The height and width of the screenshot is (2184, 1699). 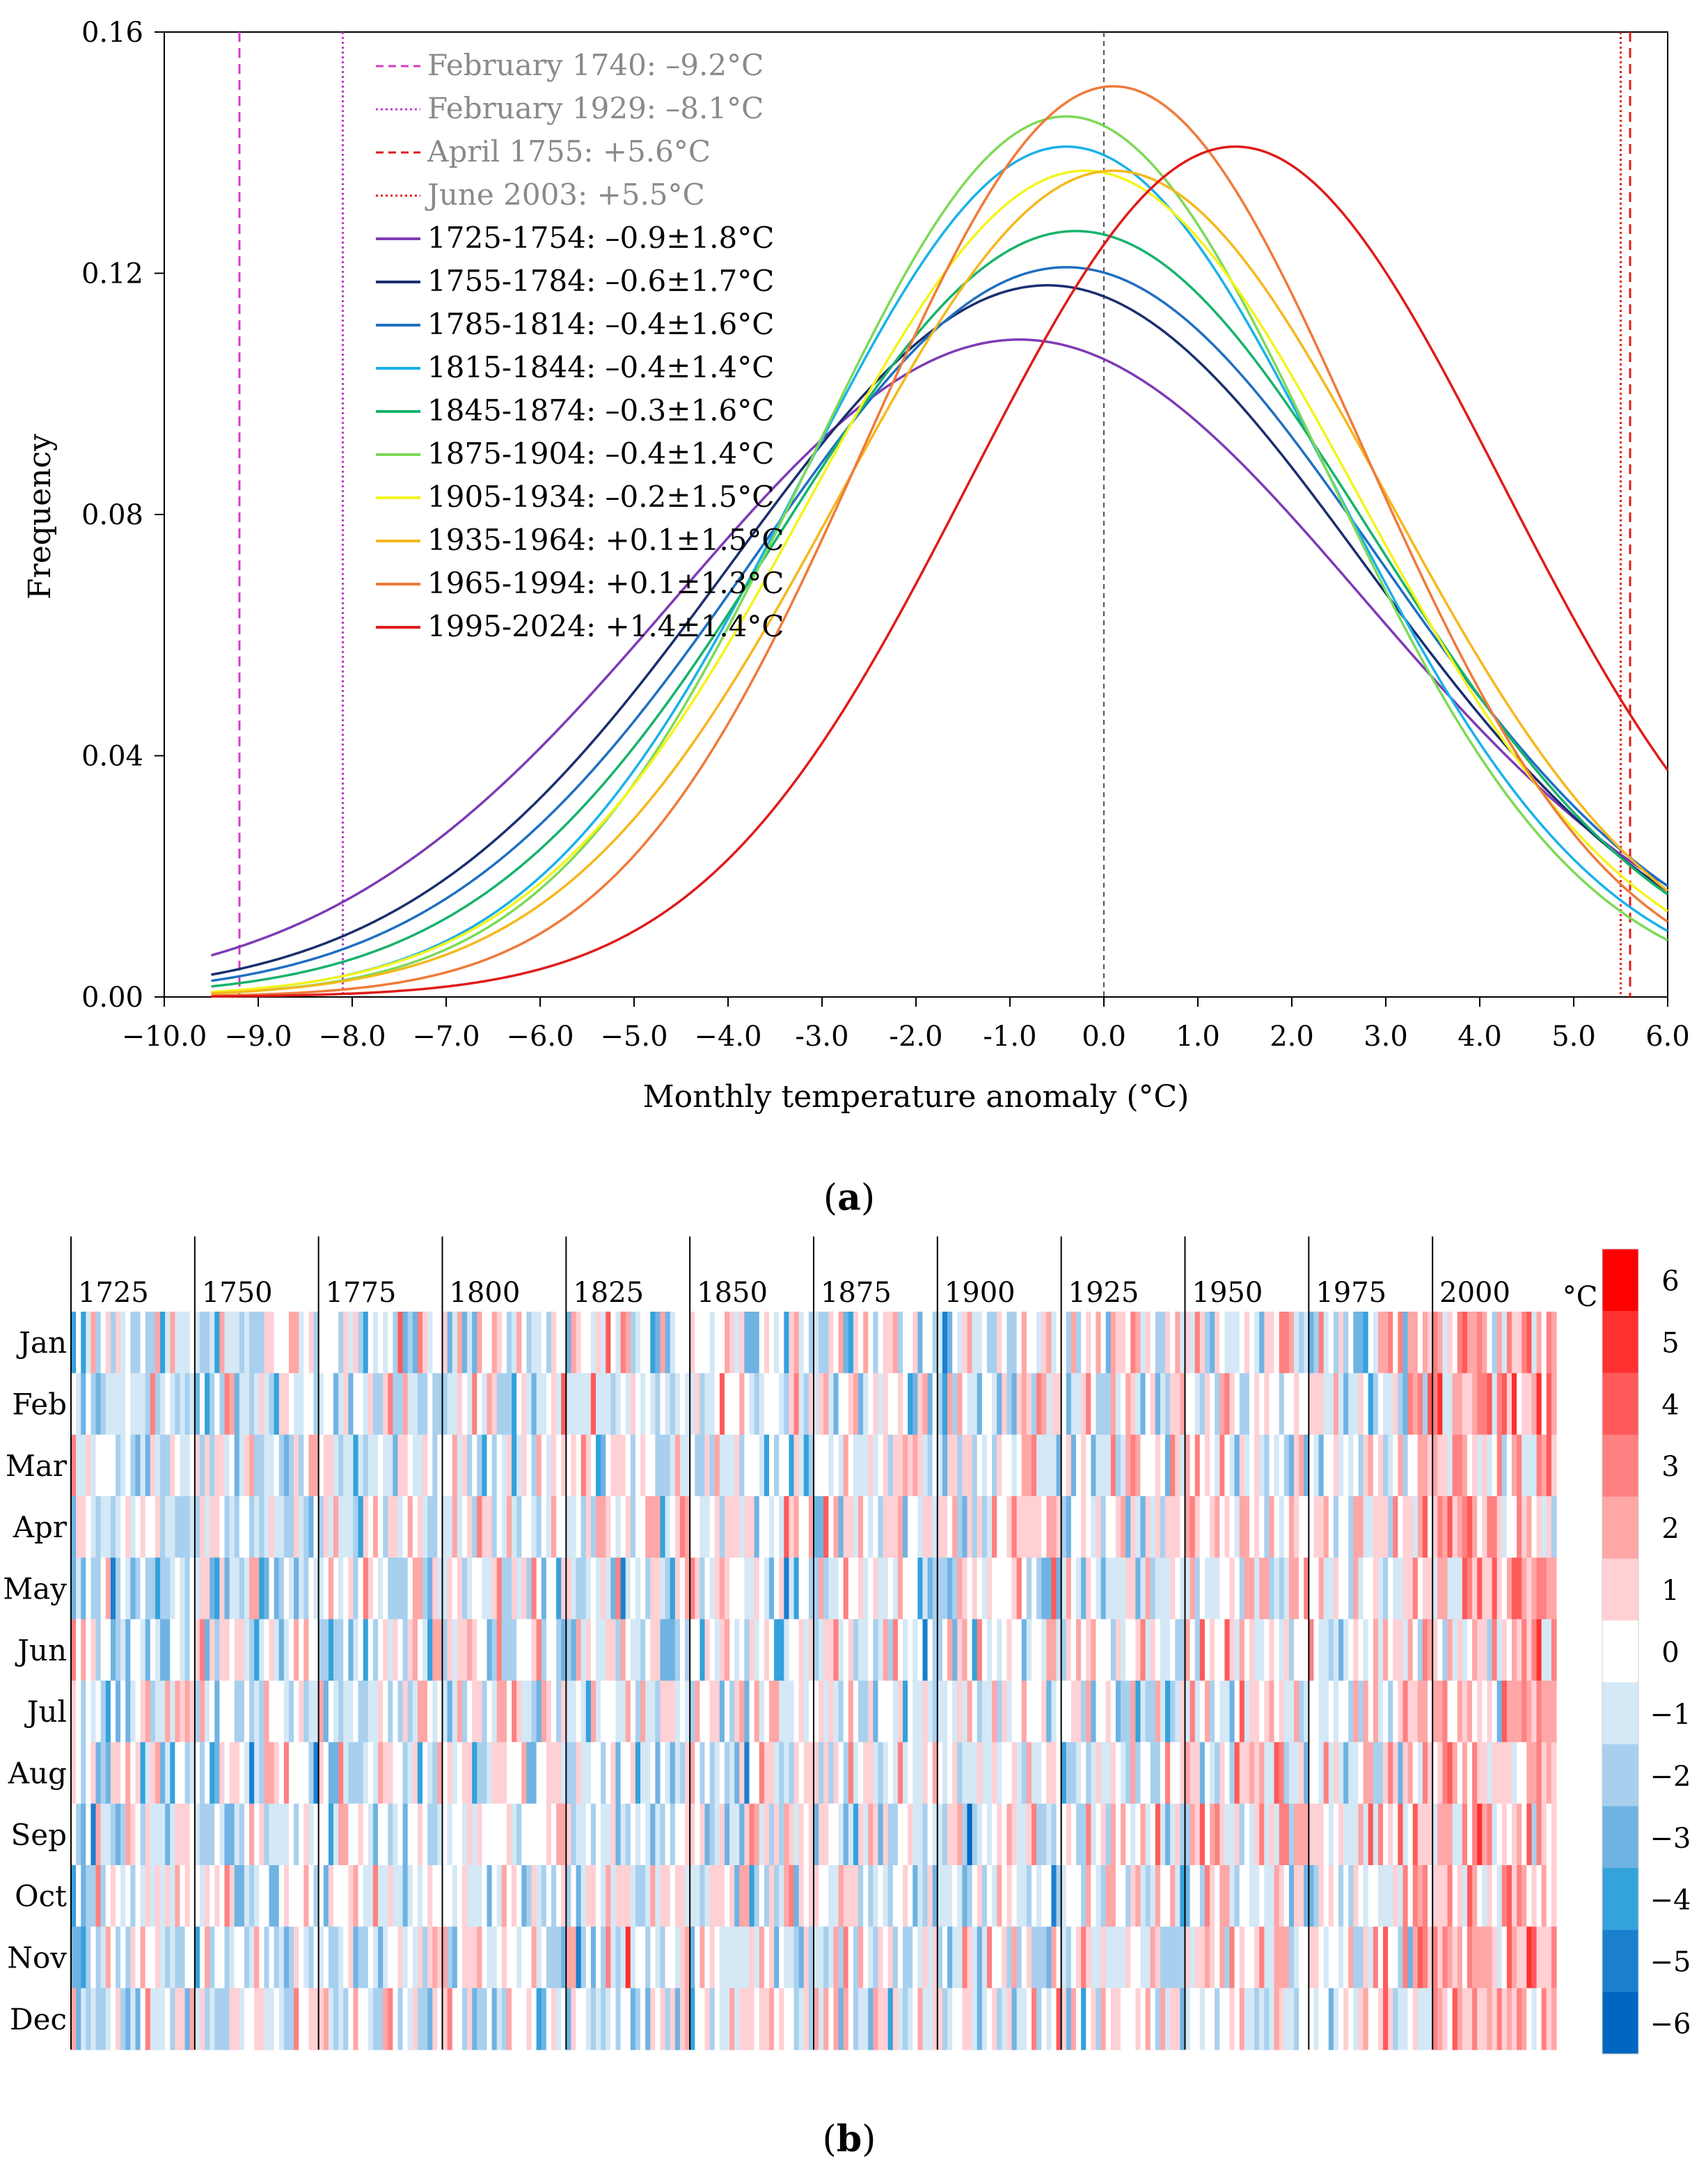 What do you see at coordinates (1670, 1405) in the screenshot?
I see `colorbar-tick-label: 4` at bounding box center [1670, 1405].